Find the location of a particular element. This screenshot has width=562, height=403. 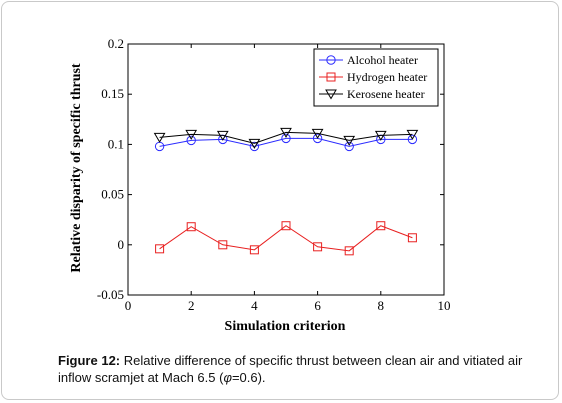

legend-label: Alcohol heater is located at coordinates (382, 60).